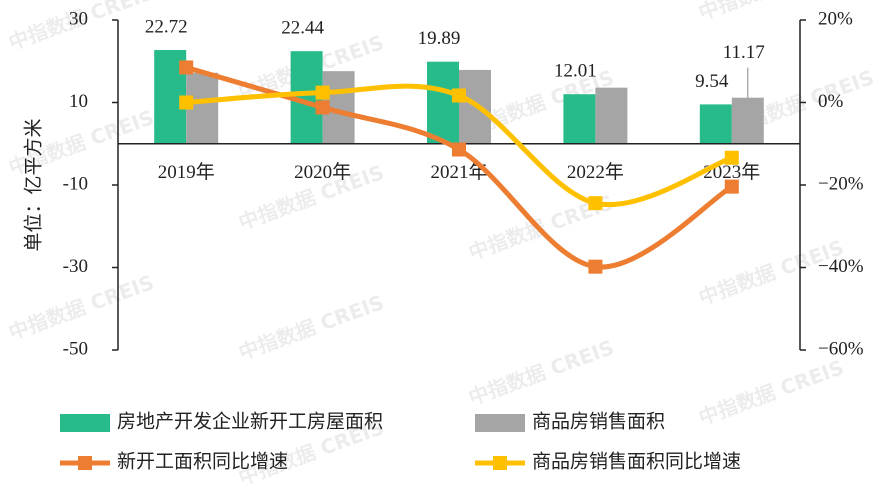  What do you see at coordinates (841, 183) in the screenshot?
I see `y2-tick-label: −20%` at bounding box center [841, 183].